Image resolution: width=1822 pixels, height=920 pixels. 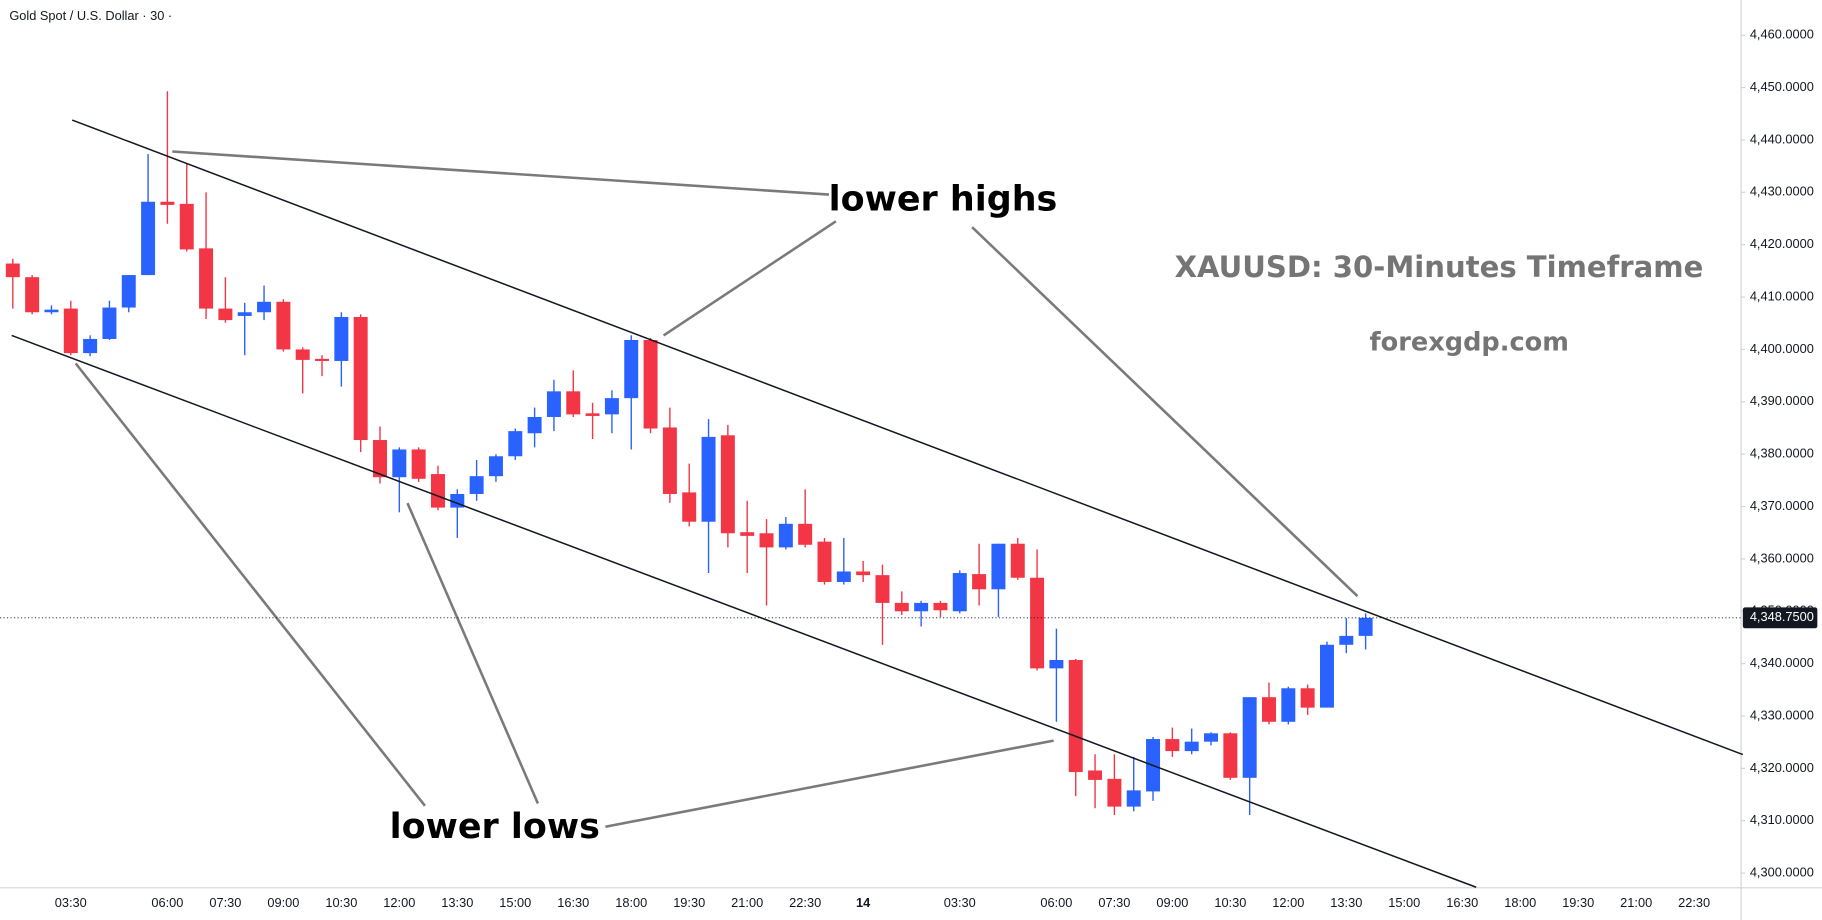 I want to click on y-tick-label: 4,380.0000, so click(x=1782, y=453).